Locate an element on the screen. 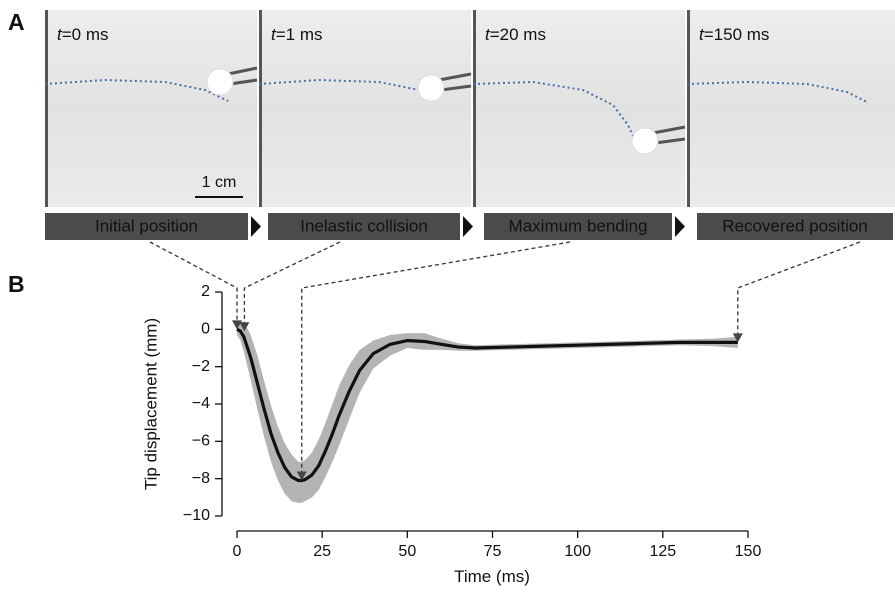 The height and width of the screenshot is (597, 895). scale-bar-label: 1 cm is located at coordinates (219, 182).